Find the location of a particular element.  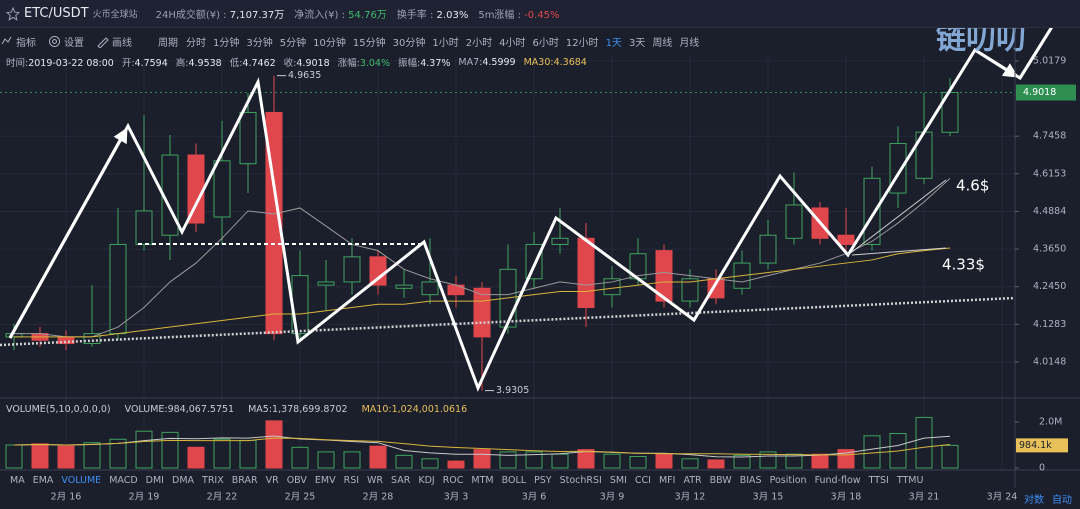

indicator-tab: ROC is located at coordinates (453, 480).